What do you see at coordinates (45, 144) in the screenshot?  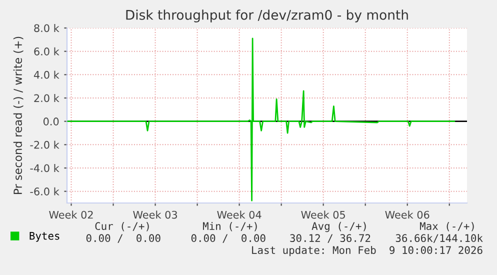 I see `y-tick-label: -2.0 k` at bounding box center [45, 144].